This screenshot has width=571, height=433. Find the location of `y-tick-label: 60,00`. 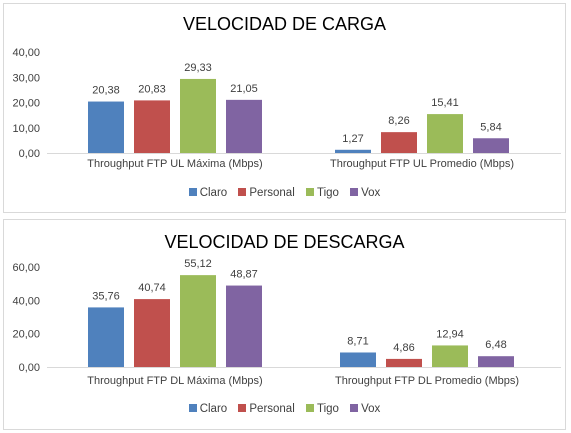

y-tick-label: 60,00 is located at coordinates (26, 268).